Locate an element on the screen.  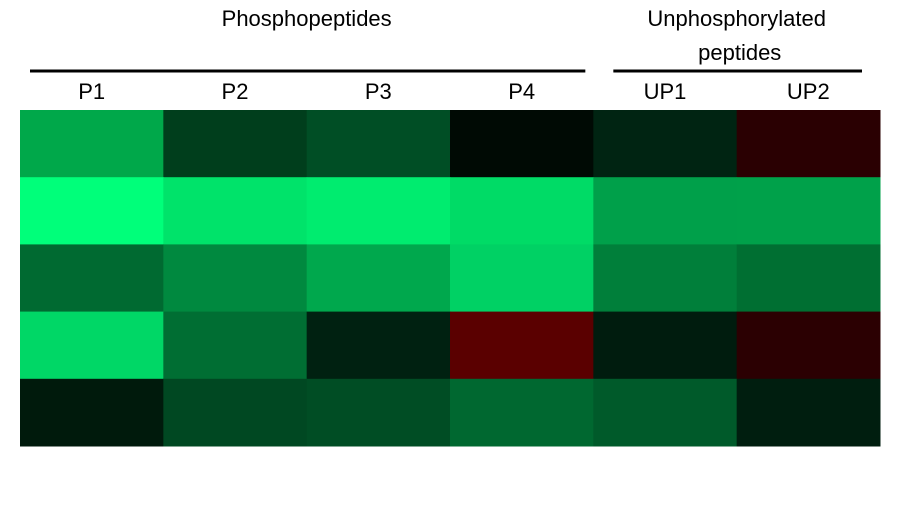
column-label: P1 is located at coordinates (91, 91).